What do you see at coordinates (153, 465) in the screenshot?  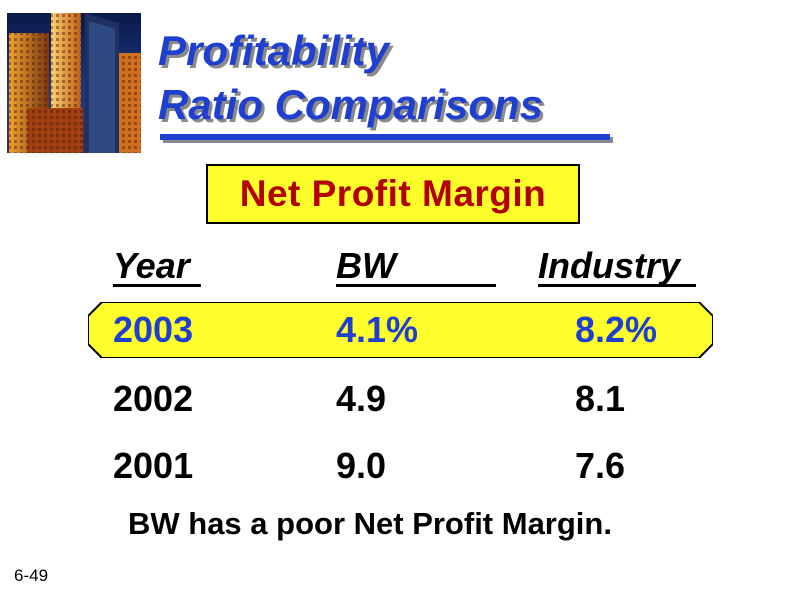 I see `row-2001-year: 2001` at bounding box center [153, 465].